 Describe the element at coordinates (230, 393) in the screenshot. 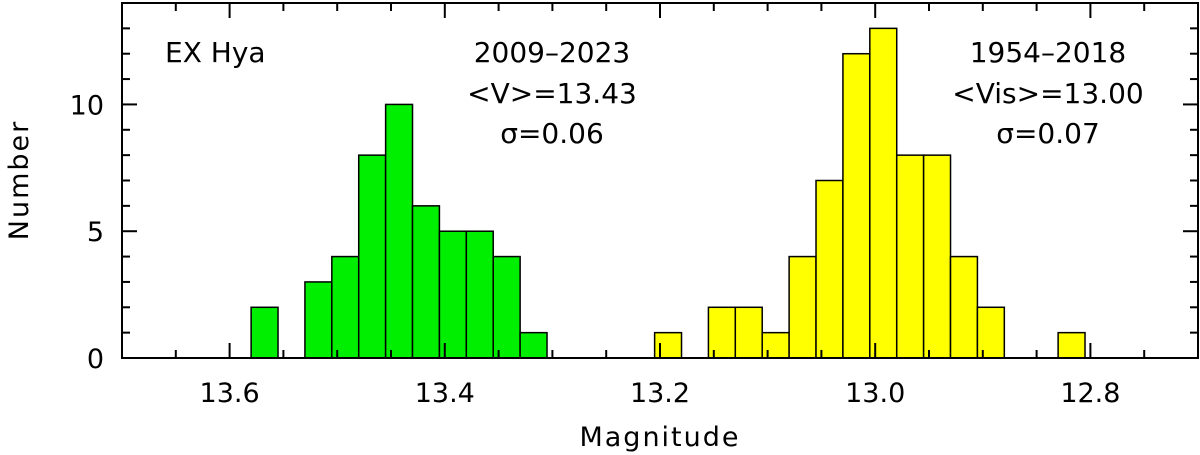

I see `x-tick-label: 13.6` at that location.